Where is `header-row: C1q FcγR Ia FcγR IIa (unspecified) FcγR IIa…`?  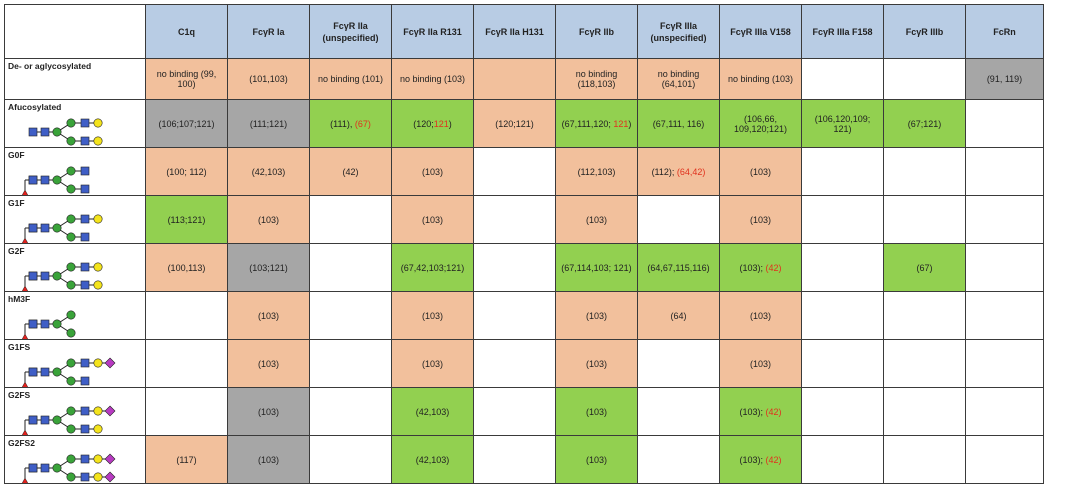 header-row: C1q FcγR Ia FcγR IIa (unspecified) FcγR IIa… is located at coordinates (524, 31).